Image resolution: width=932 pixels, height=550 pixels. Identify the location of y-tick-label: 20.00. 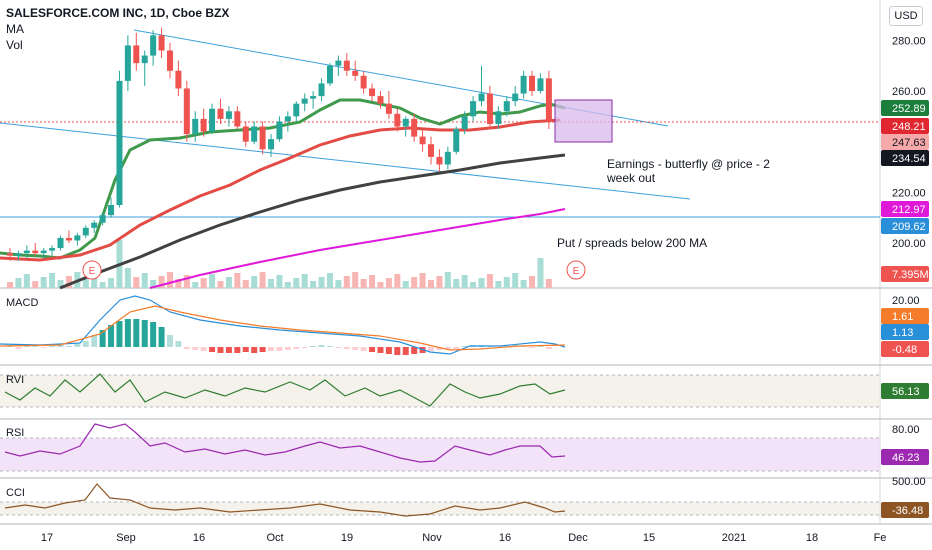
(906, 301).